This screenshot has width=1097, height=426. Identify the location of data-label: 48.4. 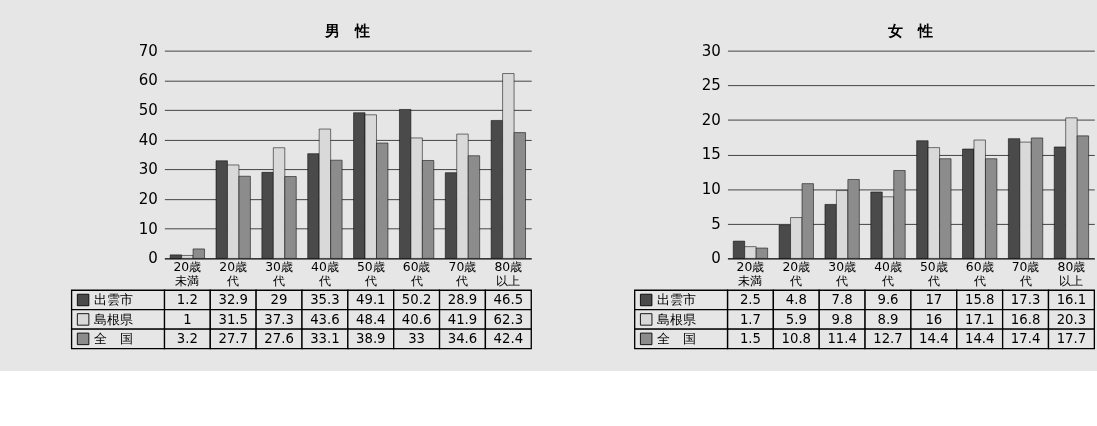
(371, 319).